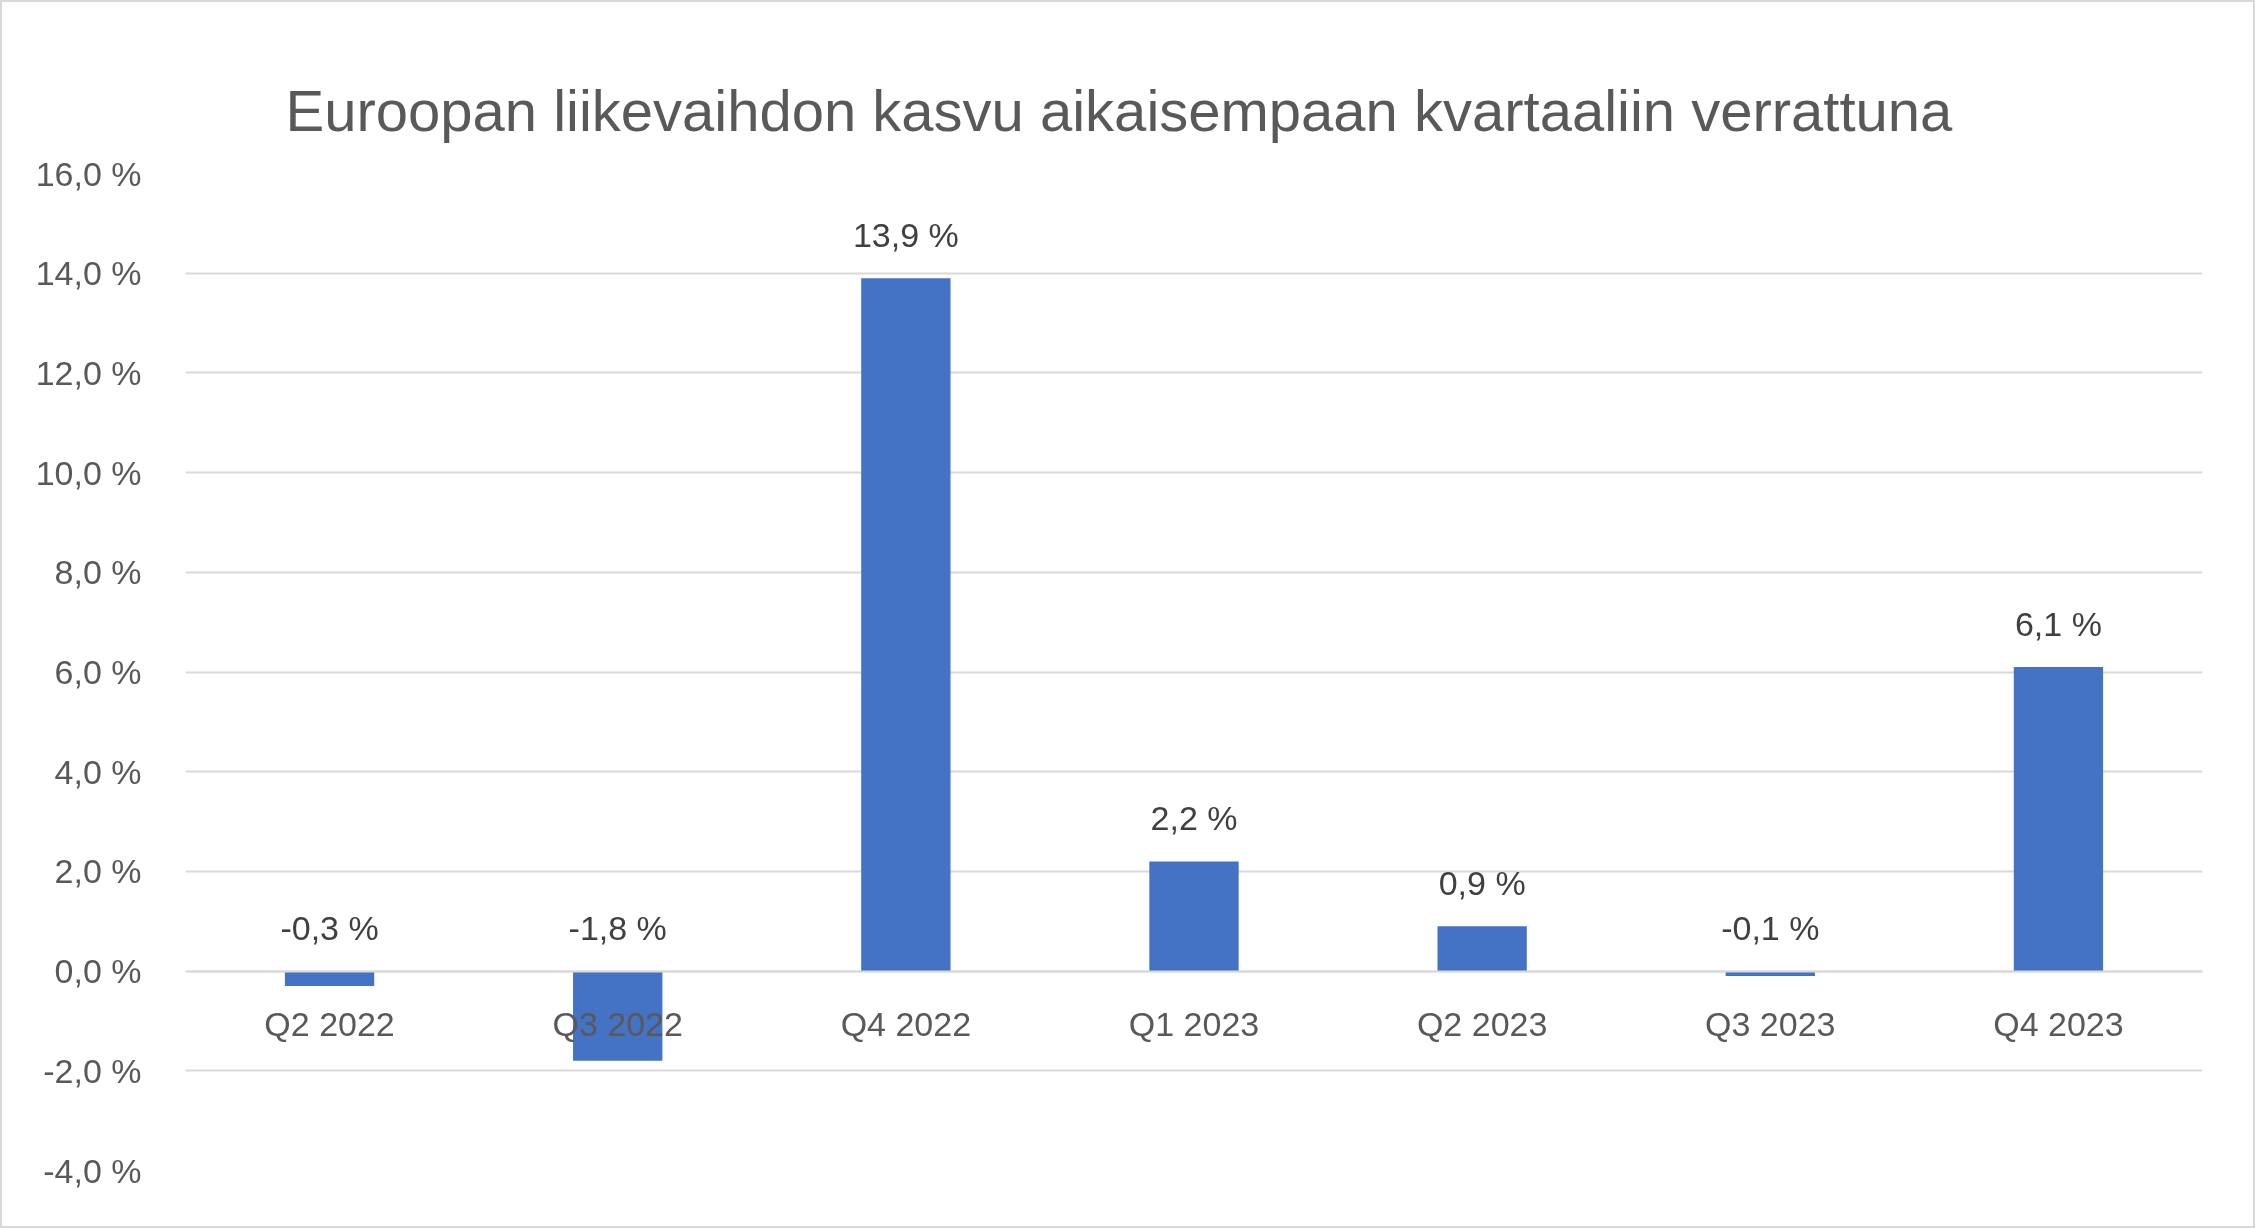 The height and width of the screenshot is (1228, 2255). I want to click on y-tick-label: 16,0 %, so click(88, 173).